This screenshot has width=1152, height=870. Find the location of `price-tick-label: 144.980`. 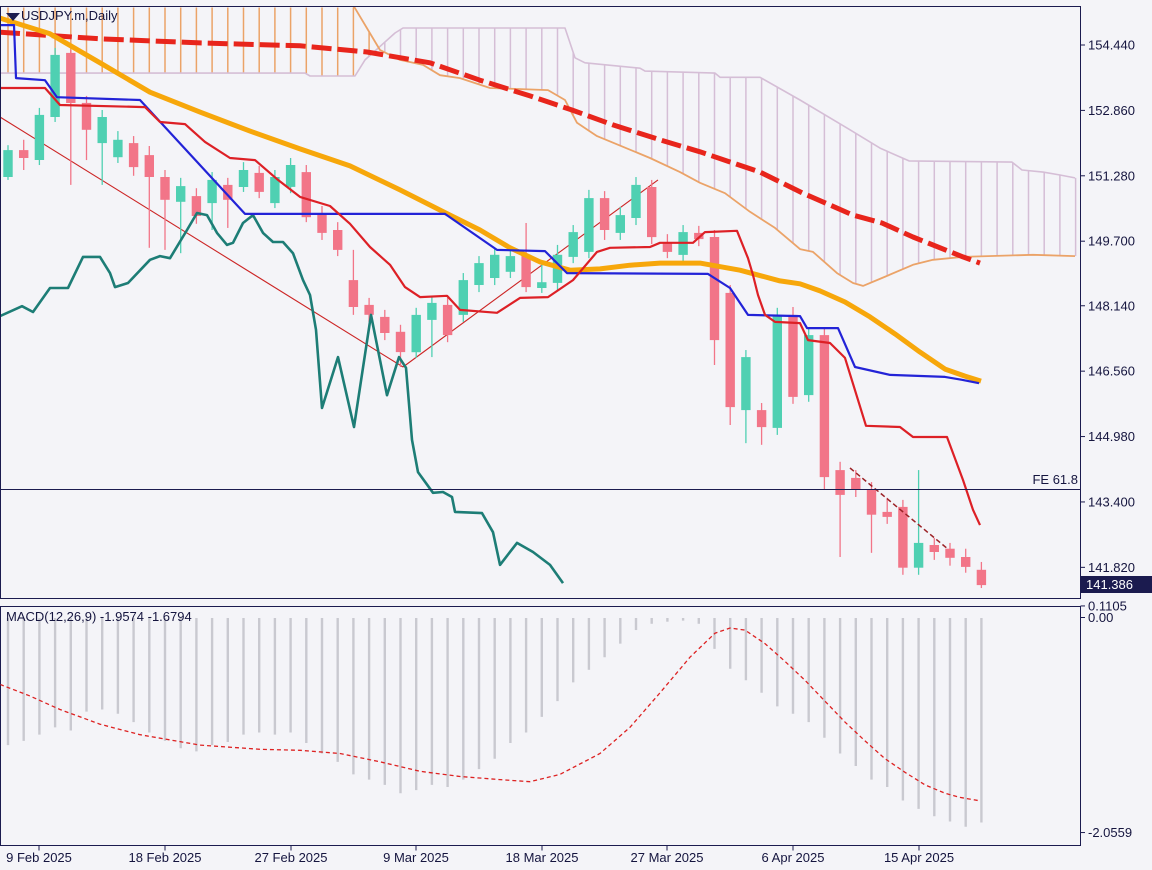

price-tick-label: 144.980 is located at coordinates (1111, 436).